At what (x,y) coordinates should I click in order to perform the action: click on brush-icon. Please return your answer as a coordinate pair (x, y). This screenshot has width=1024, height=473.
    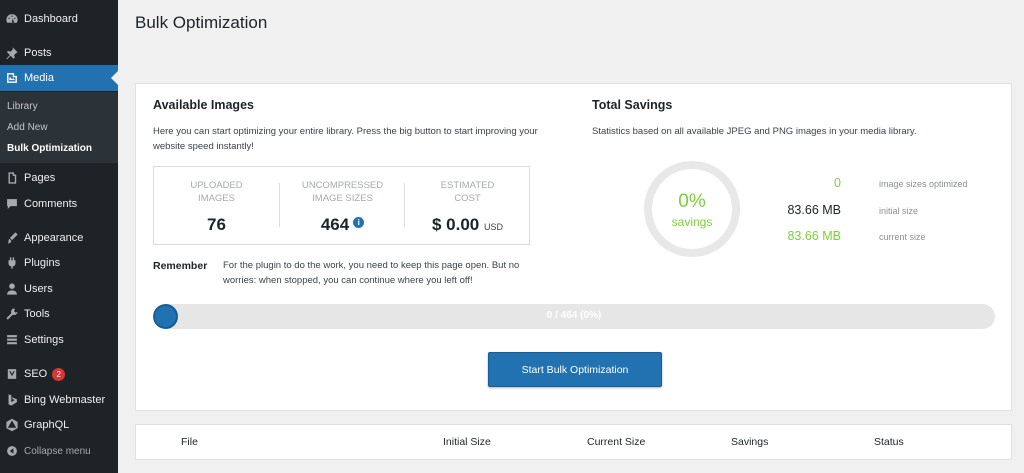
    Looking at the image, I should click on (12, 238).